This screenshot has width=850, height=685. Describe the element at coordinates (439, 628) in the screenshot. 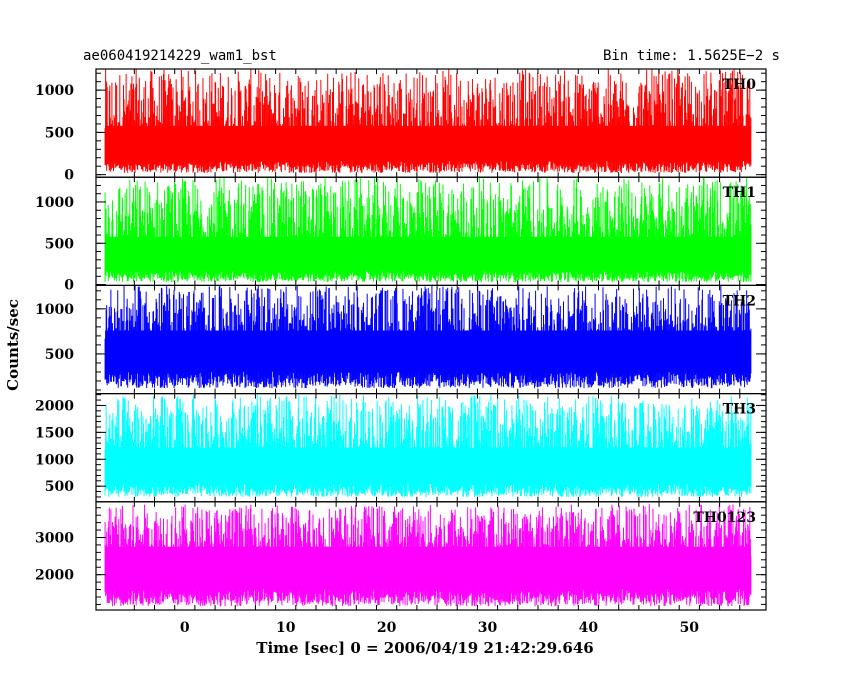

I see `x-axis: 0 10 20 30 40 50` at that location.